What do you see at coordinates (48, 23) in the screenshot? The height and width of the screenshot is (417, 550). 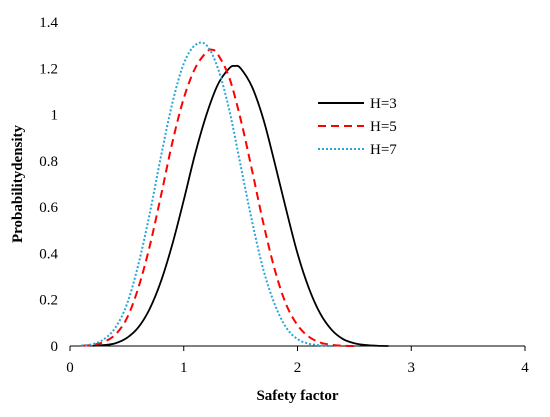 I see `y-tick-label: 1.4` at bounding box center [48, 23].